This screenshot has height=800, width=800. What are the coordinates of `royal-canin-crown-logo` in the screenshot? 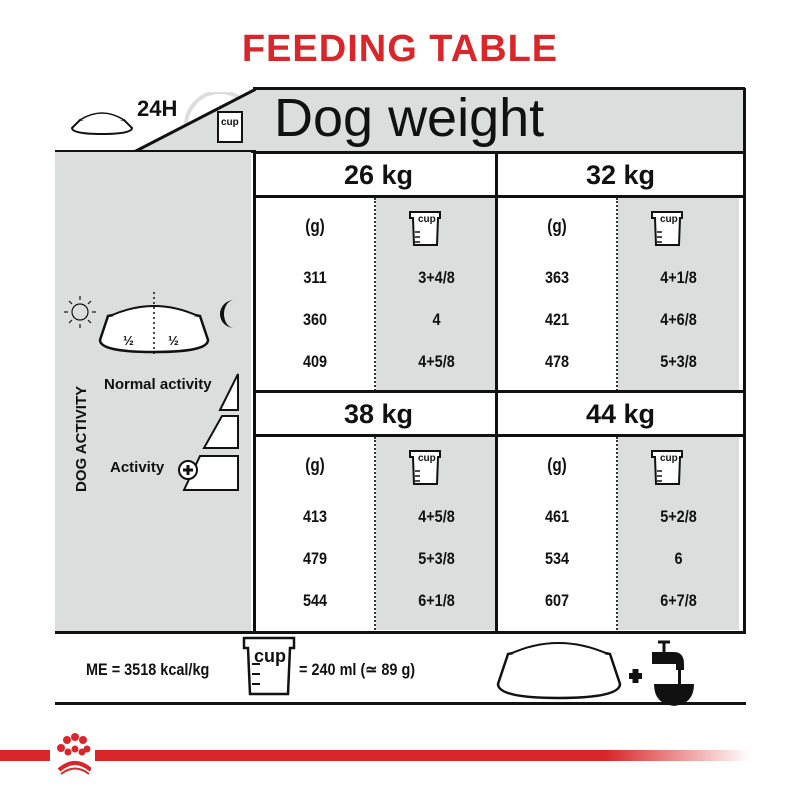 It's located at (74, 754).